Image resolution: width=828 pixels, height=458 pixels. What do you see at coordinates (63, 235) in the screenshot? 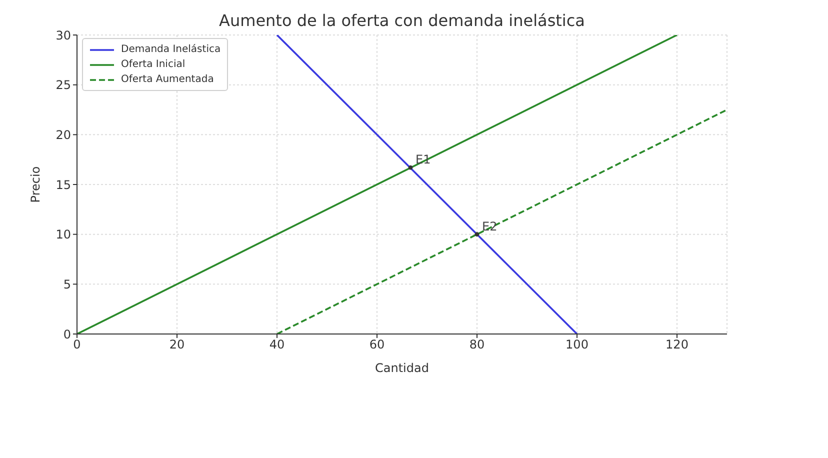
I see `y-tick-label: 10` at bounding box center [63, 235].